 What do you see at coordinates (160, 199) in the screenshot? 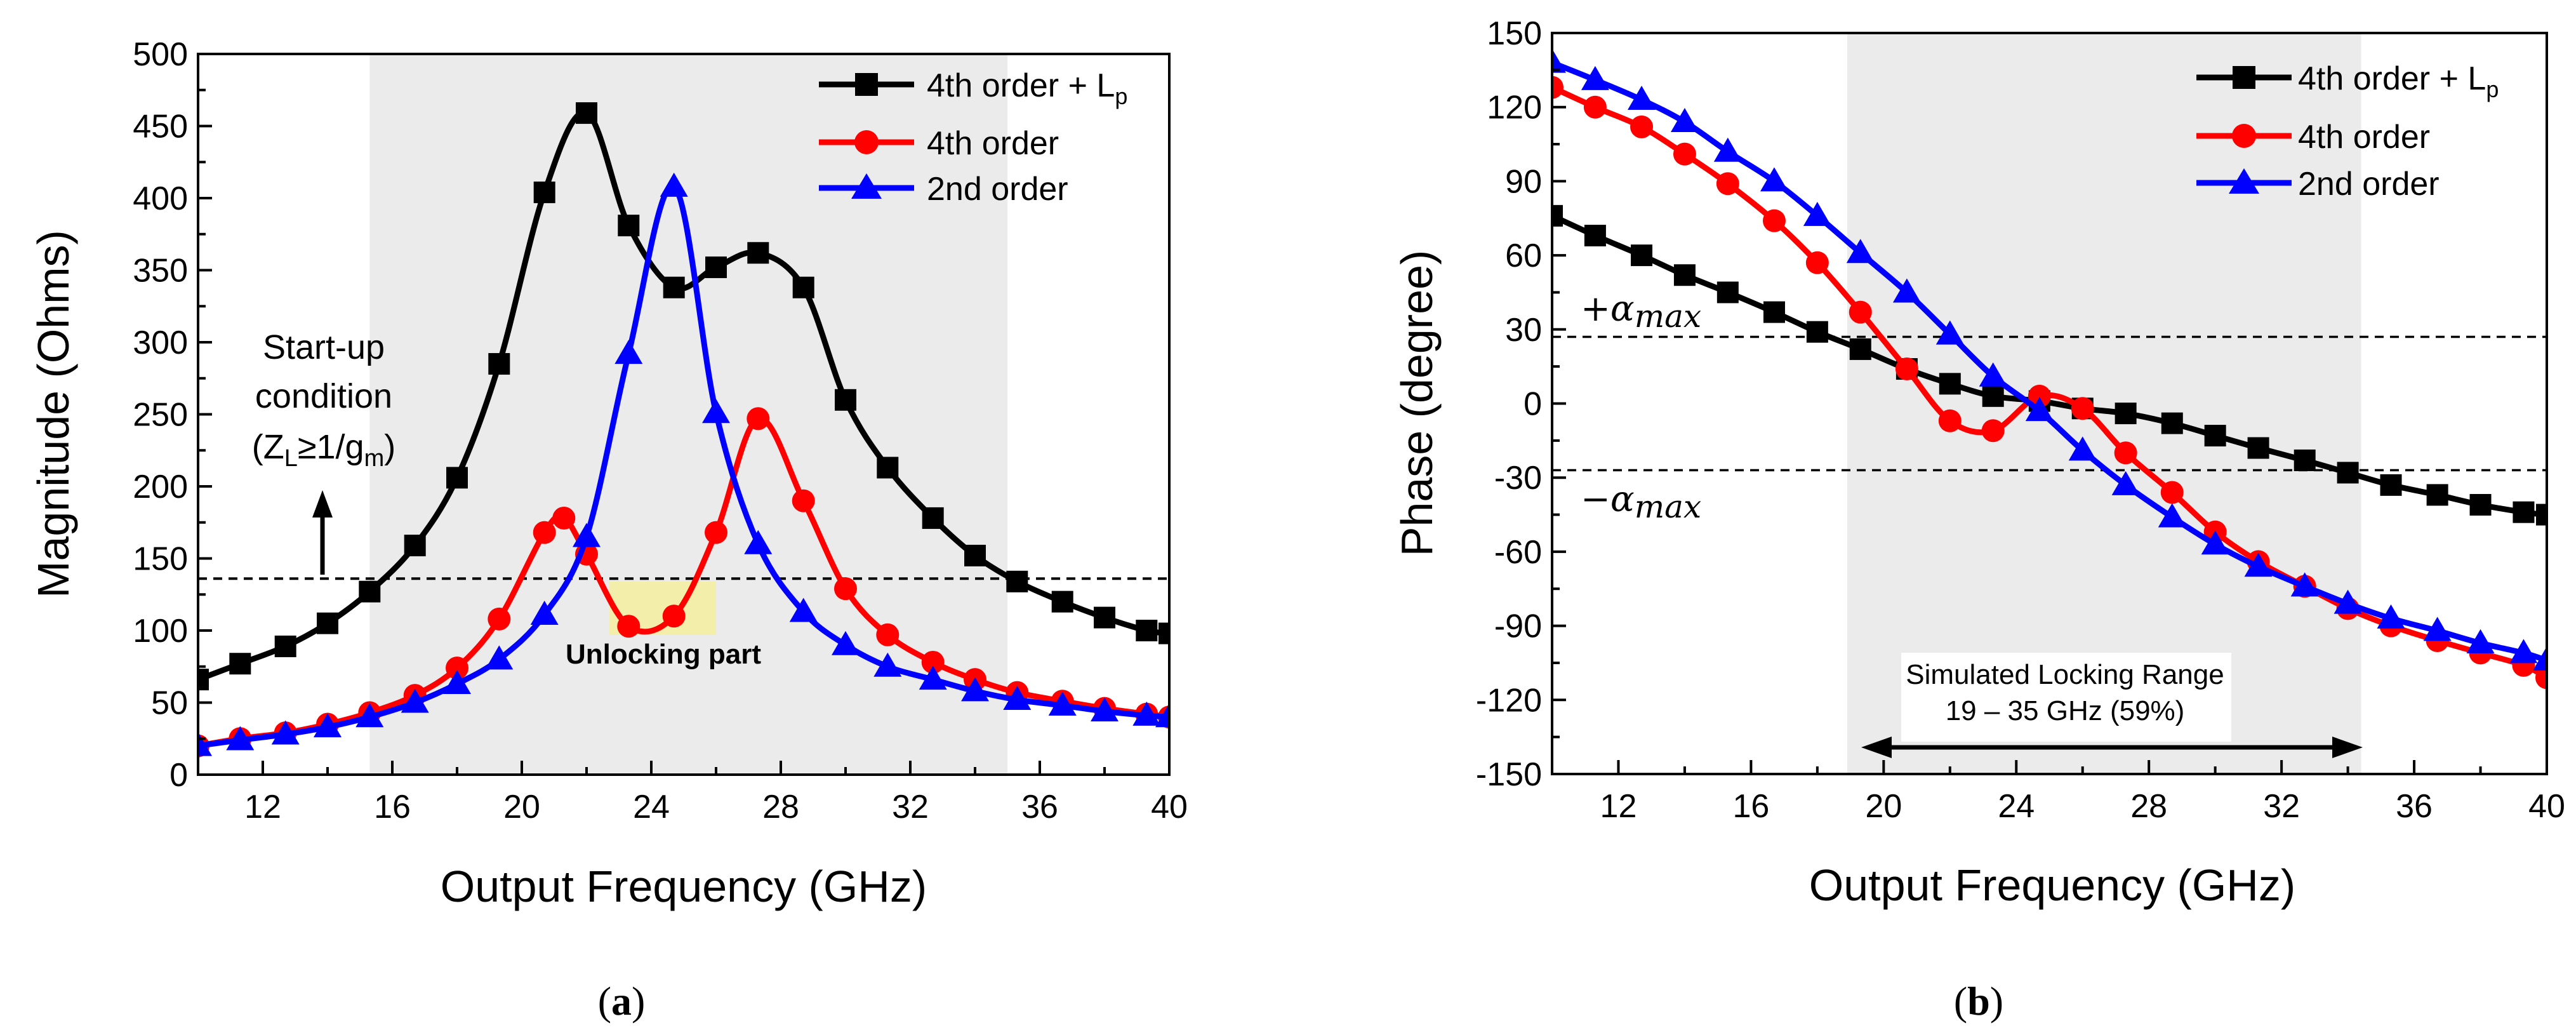
I see `y-tick-label: 400` at bounding box center [160, 199].